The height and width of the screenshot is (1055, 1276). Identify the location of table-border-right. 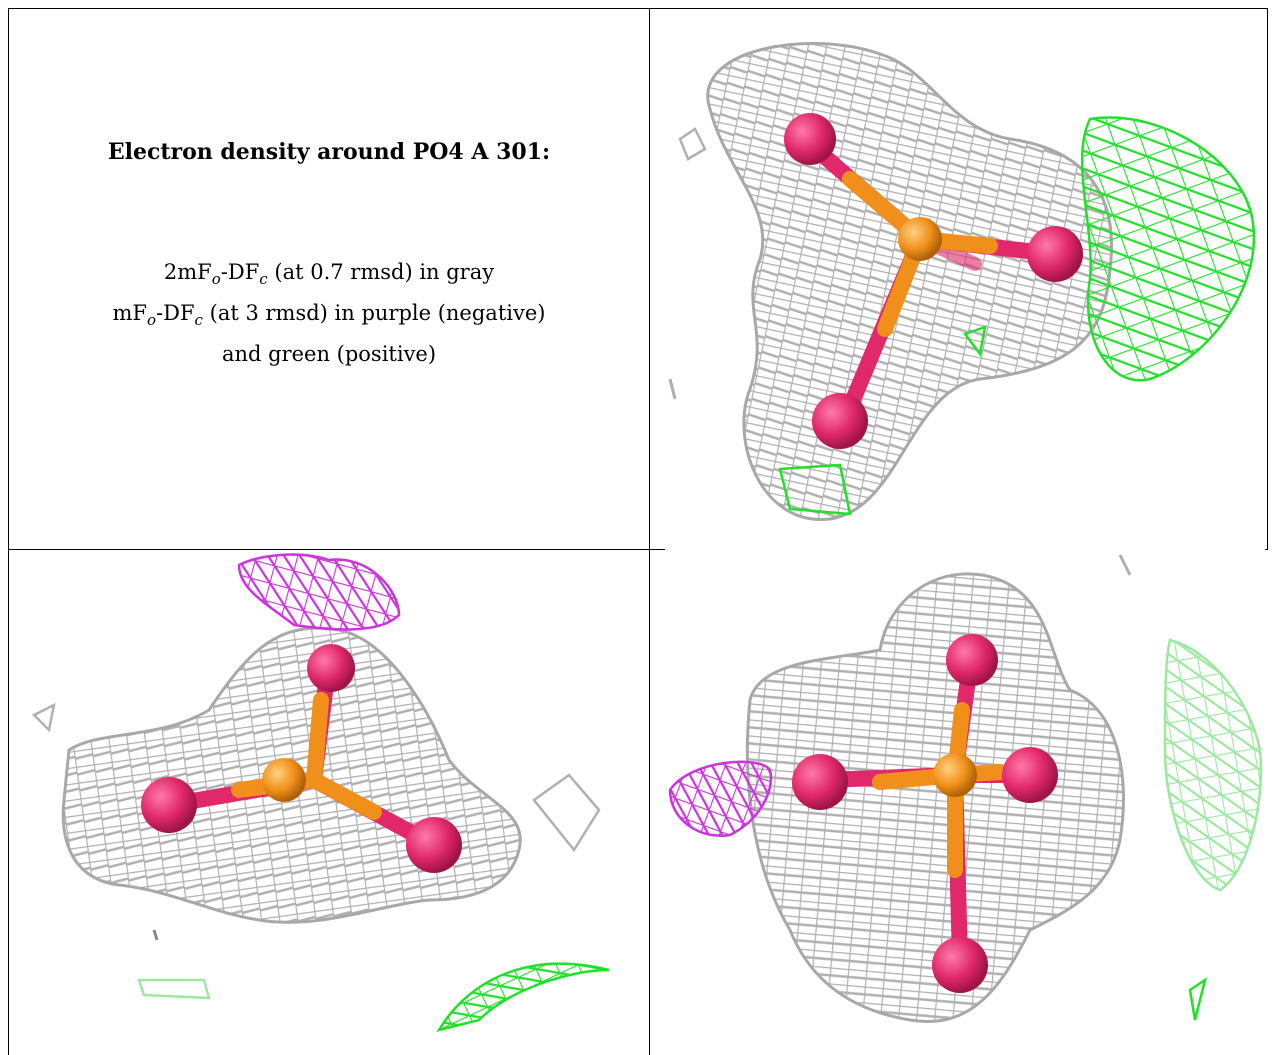
(1267, 278).